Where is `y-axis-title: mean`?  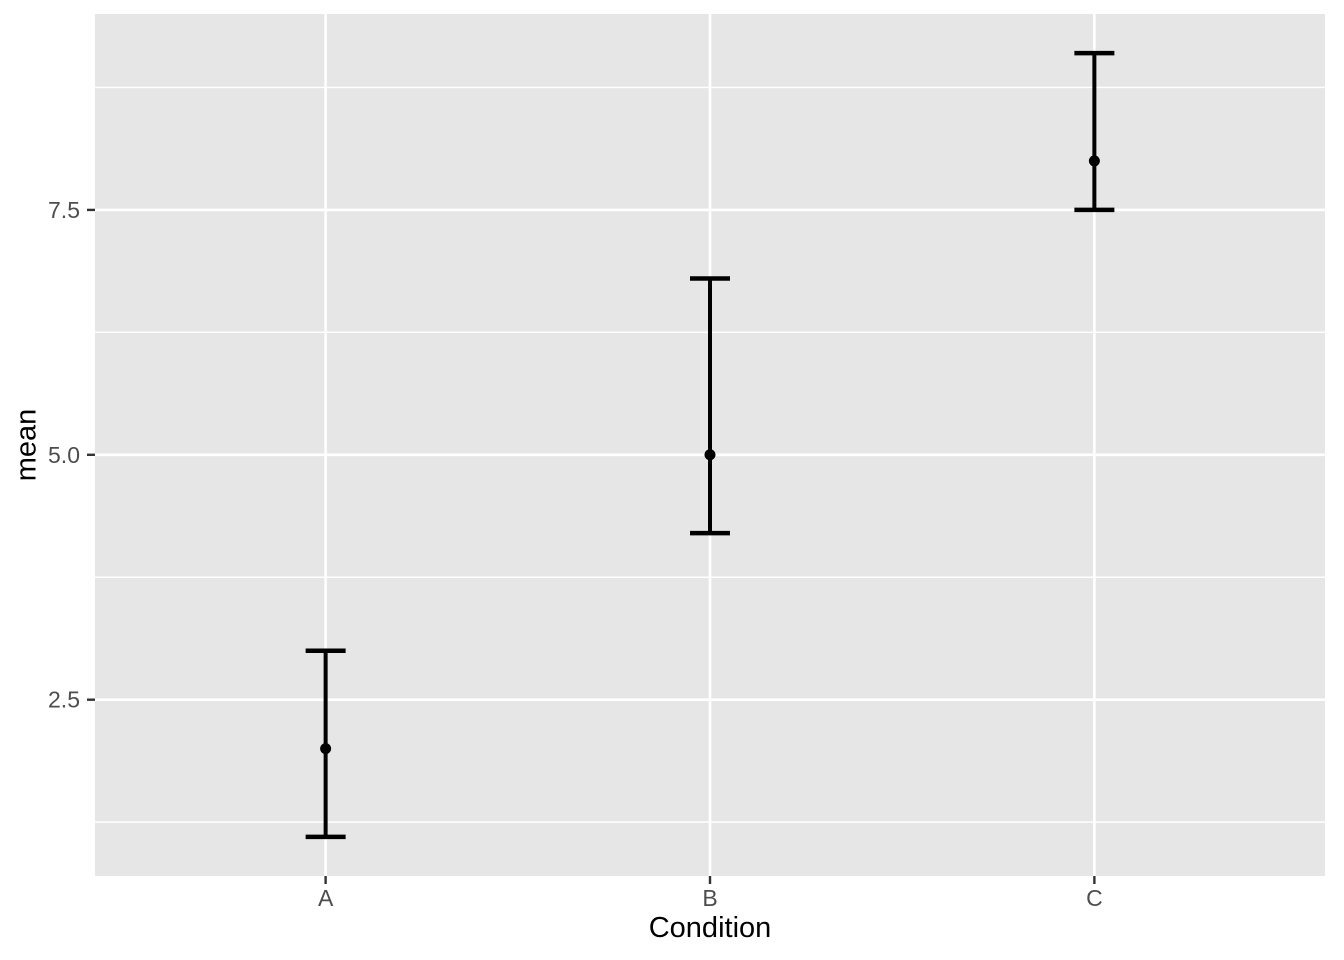
y-axis-title: mean is located at coordinates (26, 445).